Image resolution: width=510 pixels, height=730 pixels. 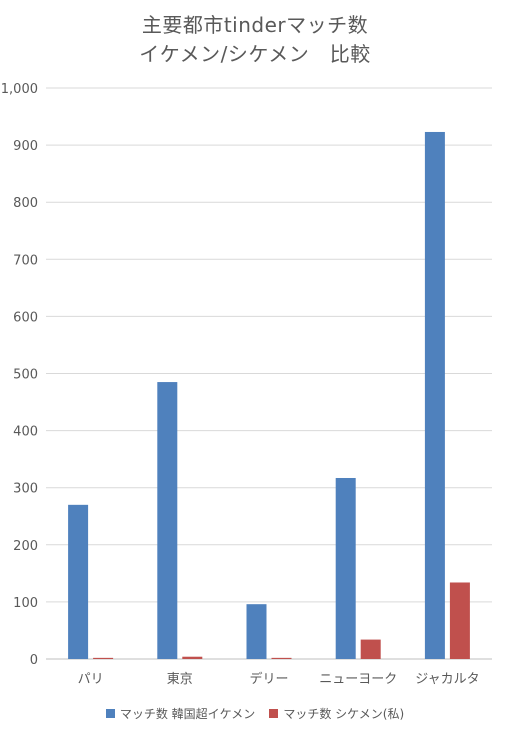 What do you see at coordinates (25, 146) in the screenshot?
I see `y-tick-label: 900` at bounding box center [25, 146].